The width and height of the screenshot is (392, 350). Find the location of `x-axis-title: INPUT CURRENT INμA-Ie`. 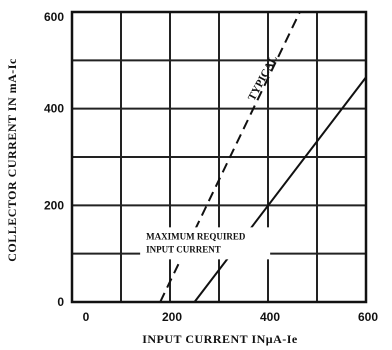

x-axis-title: INPUT CURRENT INμA-Ie is located at coordinates (220, 339).